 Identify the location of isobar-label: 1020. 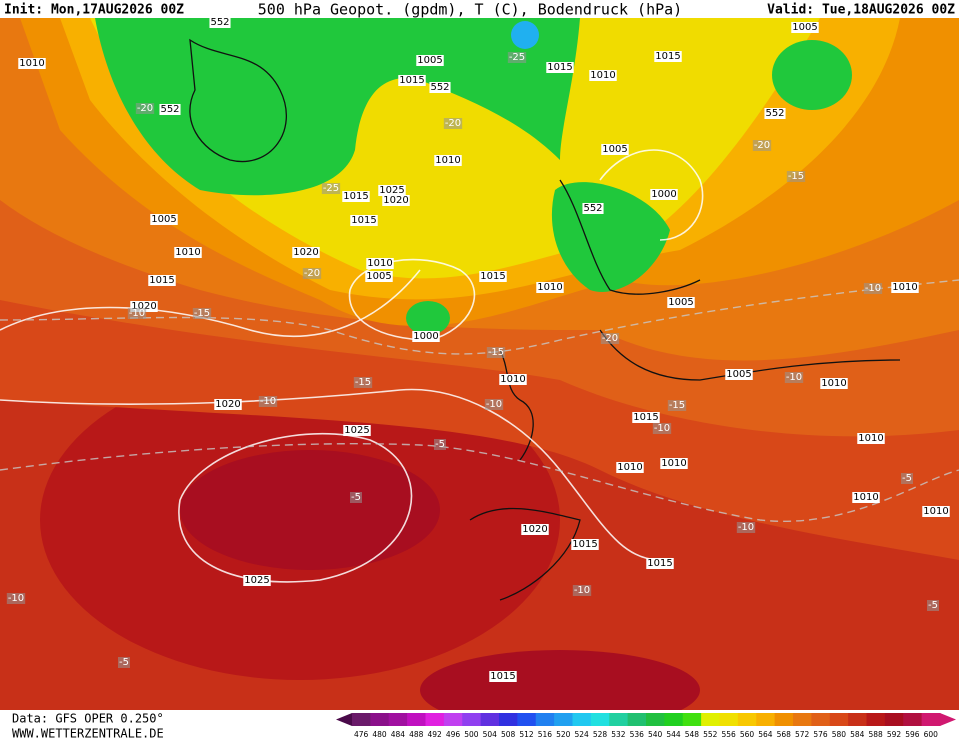
(227, 404).